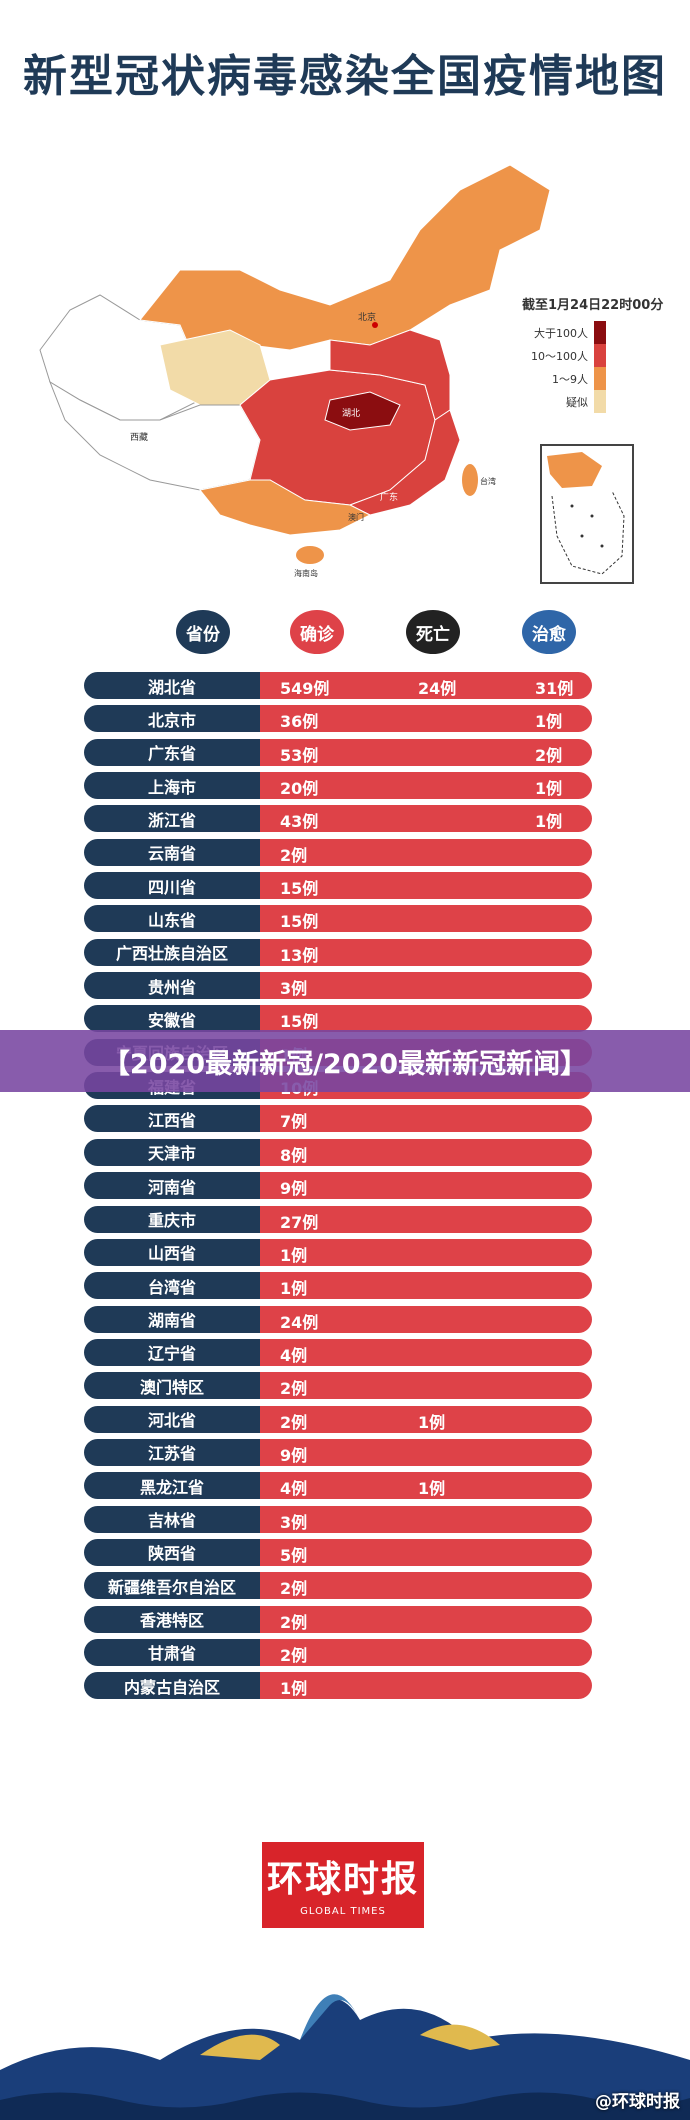 The image size is (690, 2120). I want to click on table-row: 山东省 15例, so click(338, 919).